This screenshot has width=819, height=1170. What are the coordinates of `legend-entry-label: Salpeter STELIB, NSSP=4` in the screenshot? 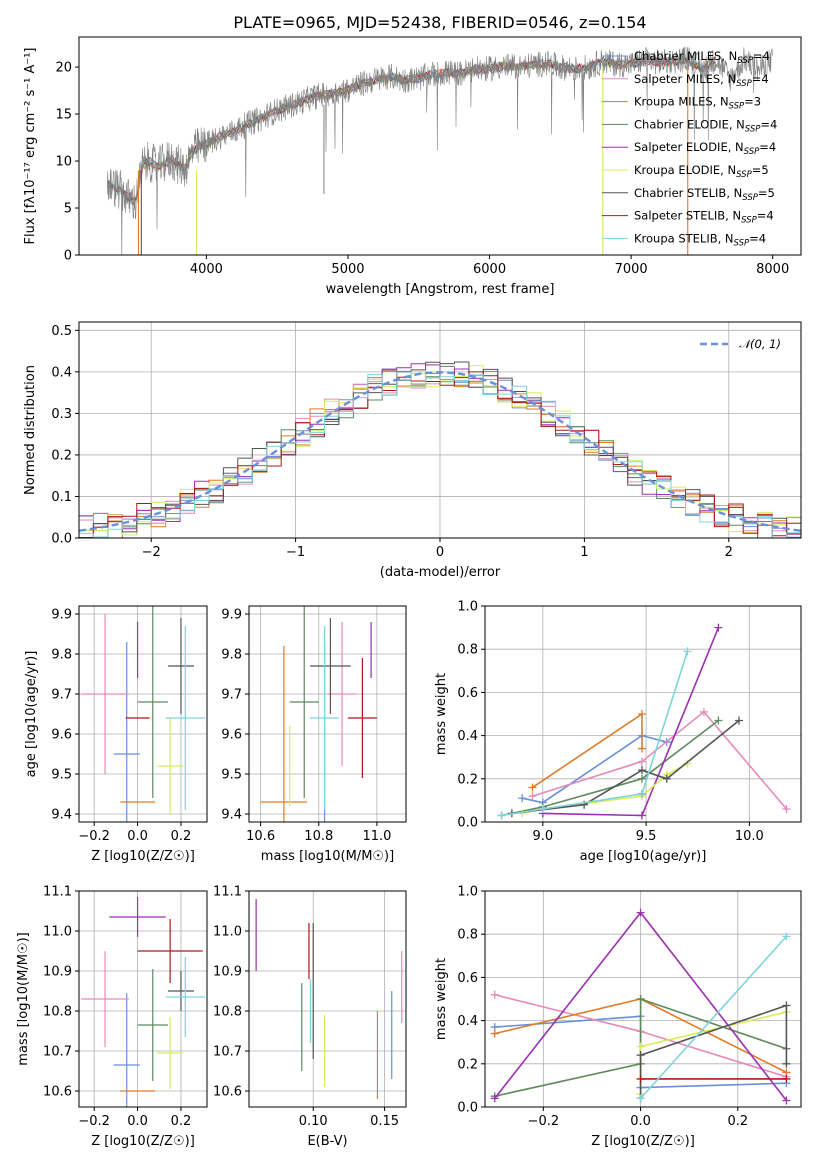 It's located at (704, 217).